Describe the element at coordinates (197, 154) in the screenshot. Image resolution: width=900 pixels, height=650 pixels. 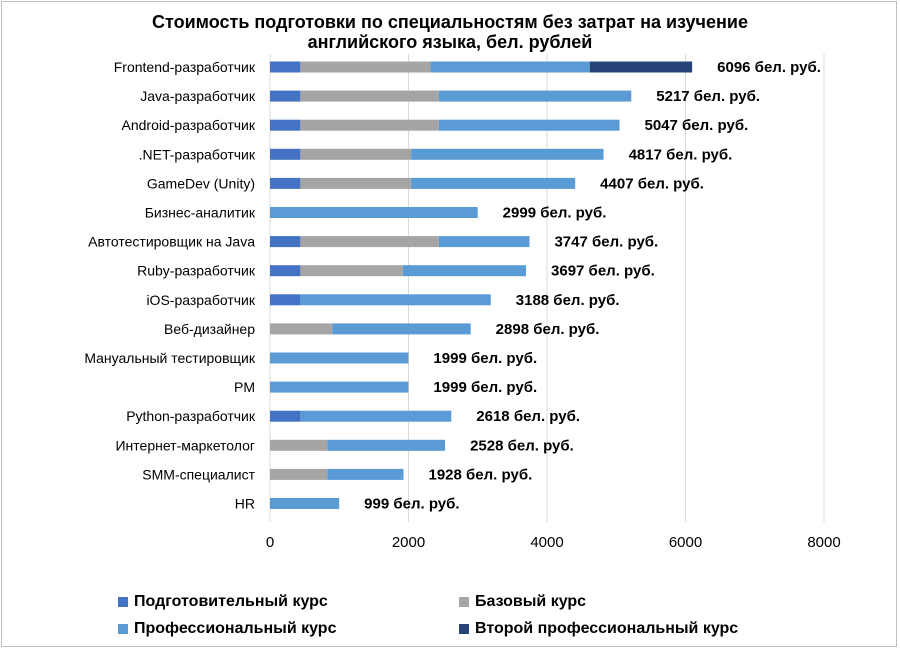
I see `category-label-3: .NET-разработчик` at that location.